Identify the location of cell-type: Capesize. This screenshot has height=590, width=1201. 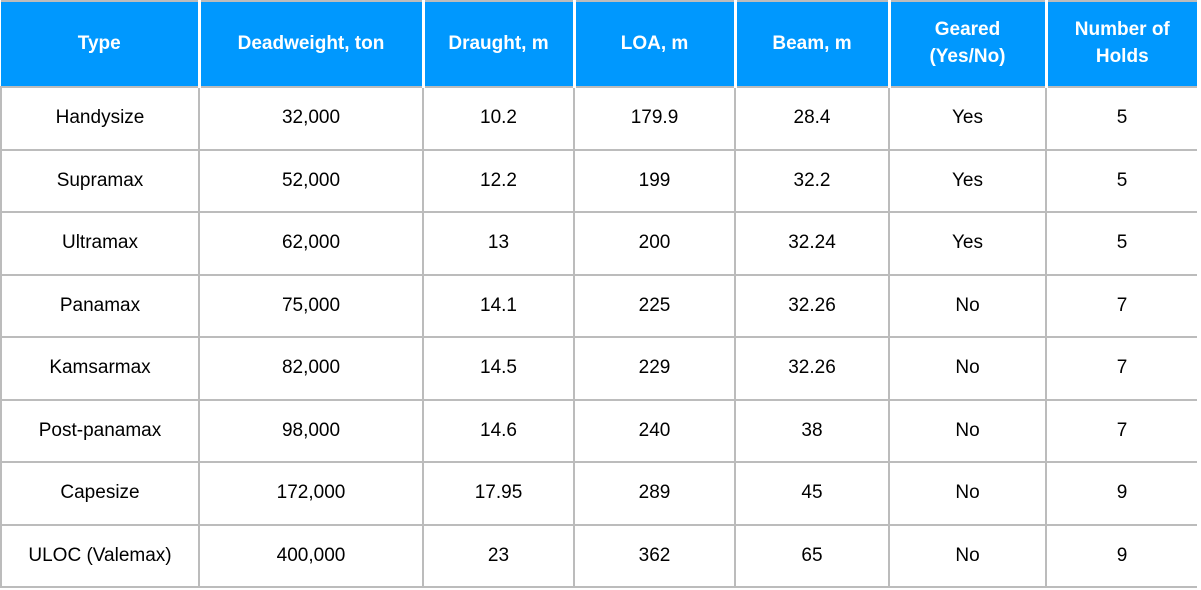
(100, 493).